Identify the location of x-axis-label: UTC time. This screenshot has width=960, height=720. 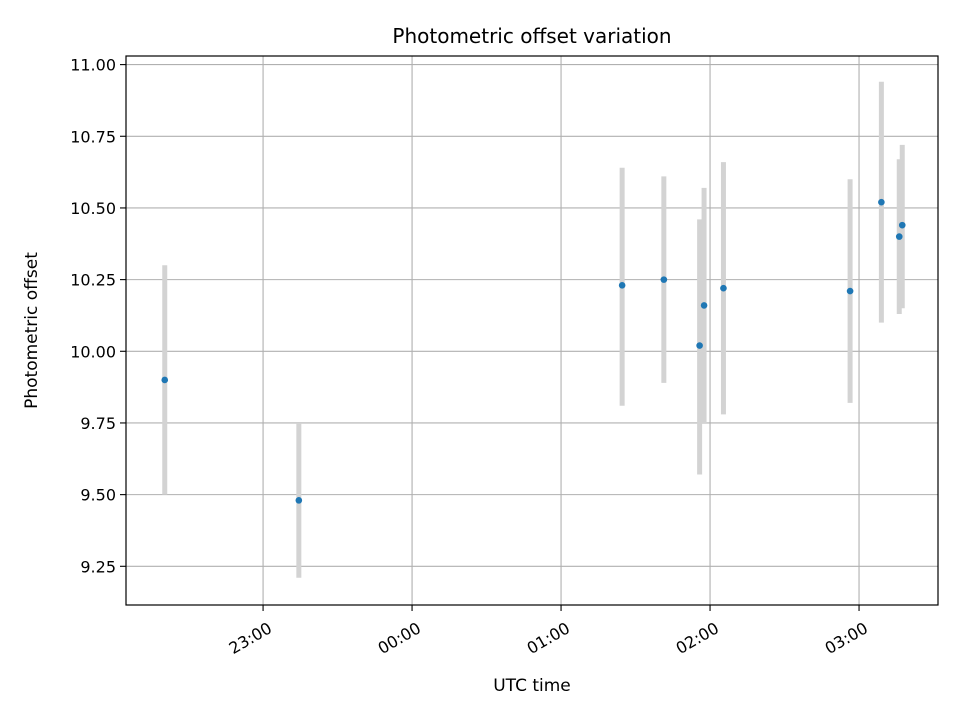
(532, 686).